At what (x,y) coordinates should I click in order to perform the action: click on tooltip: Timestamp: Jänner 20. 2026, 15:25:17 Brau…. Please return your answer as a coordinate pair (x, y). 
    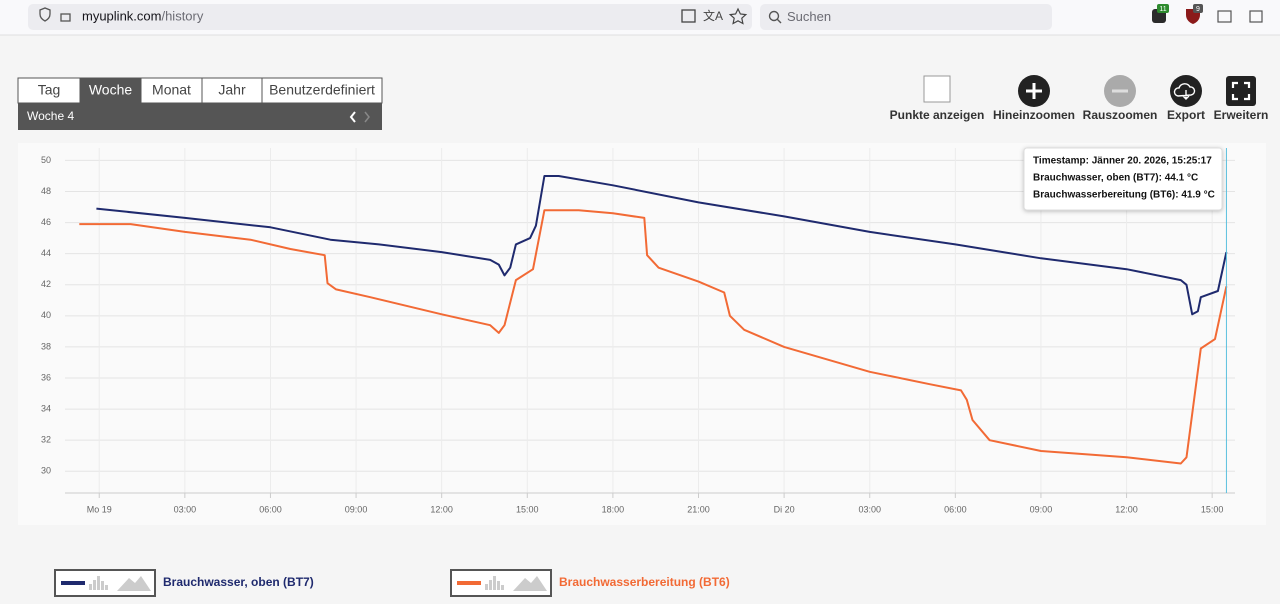
    Looking at the image, I should click on (1123, 179).